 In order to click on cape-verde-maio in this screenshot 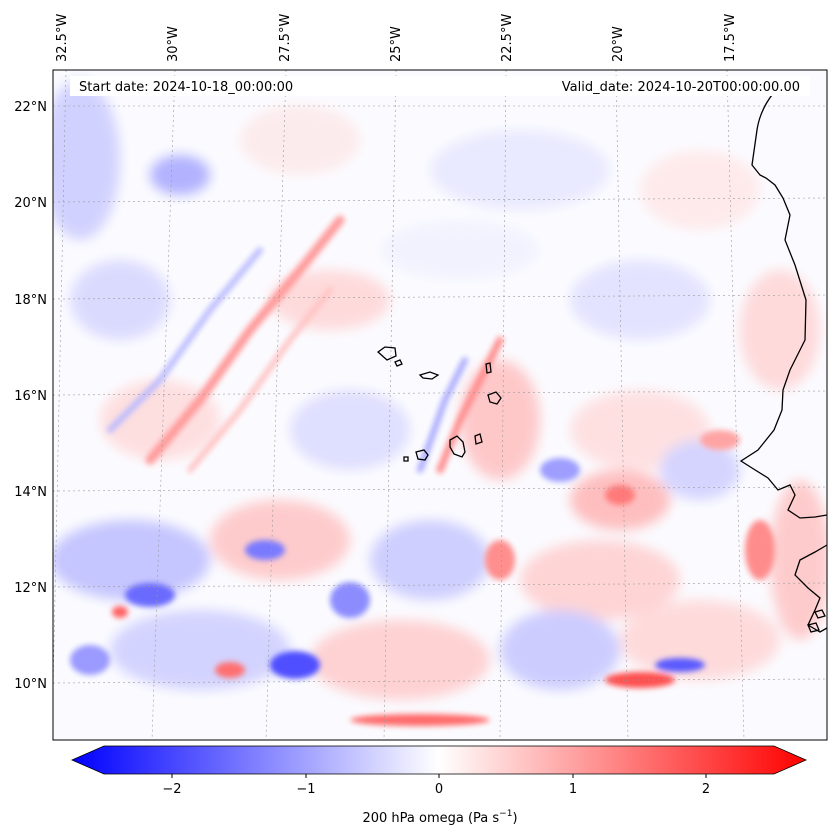, I will do `click(478, 439)`.